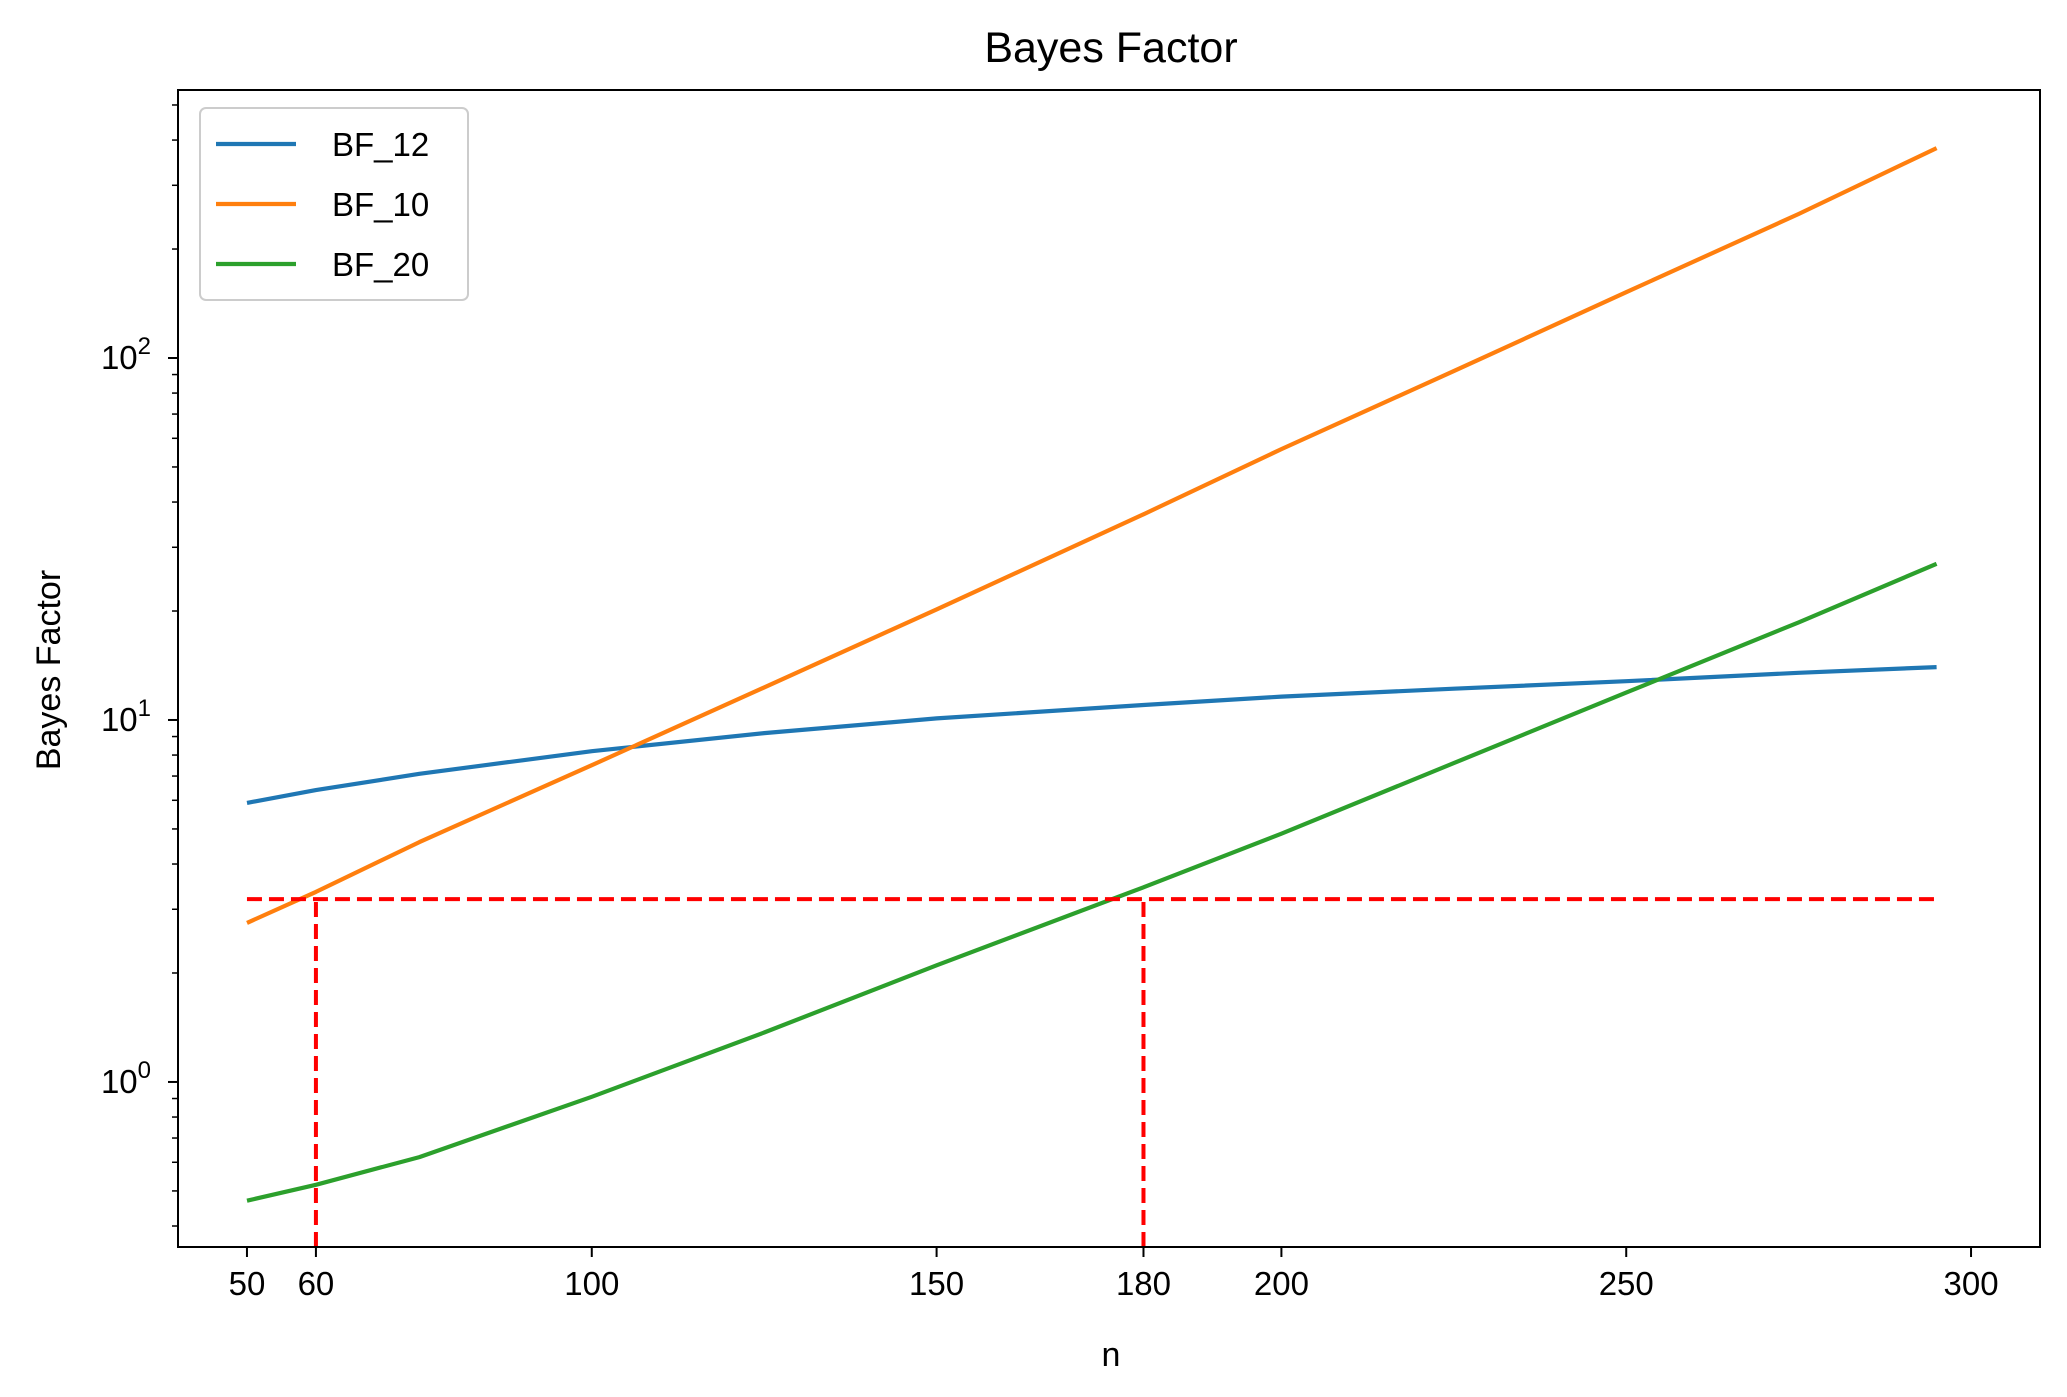 The height and width of the screenshot is (1397, 2067). Describe the element at coordinates (380, 264) in the screenshot. I see `legend-label-bf-20: BF_20` at that location.